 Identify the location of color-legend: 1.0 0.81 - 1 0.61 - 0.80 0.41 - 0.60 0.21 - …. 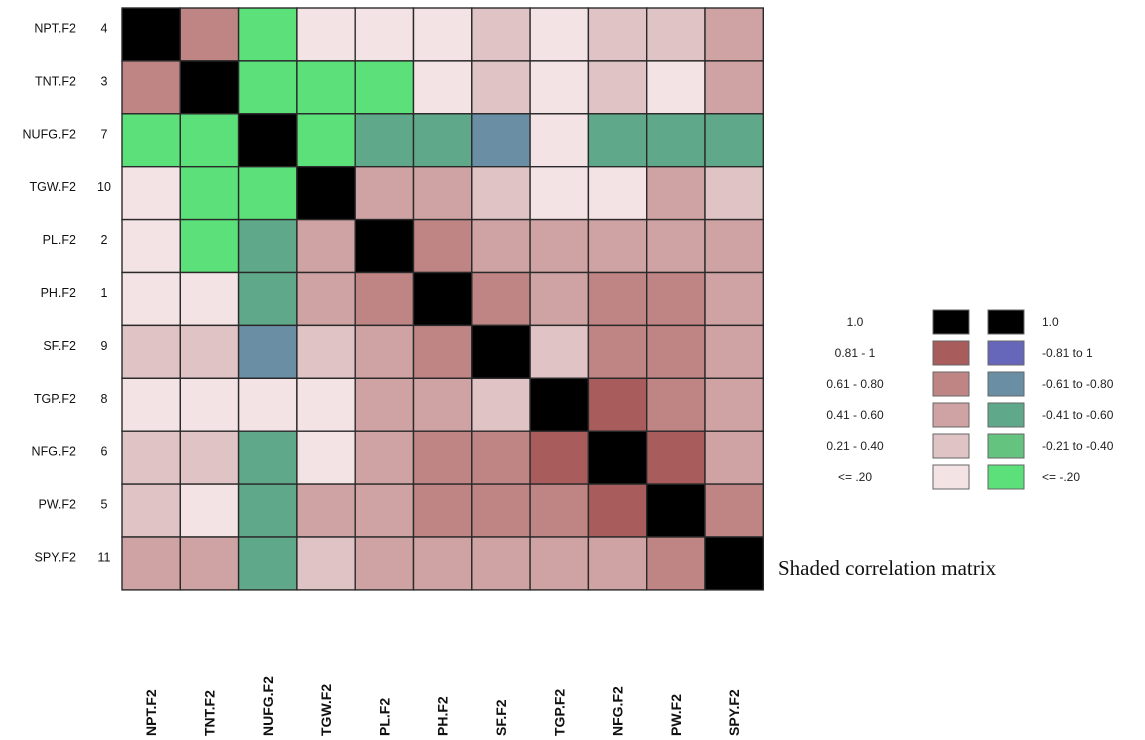
(970, 399).